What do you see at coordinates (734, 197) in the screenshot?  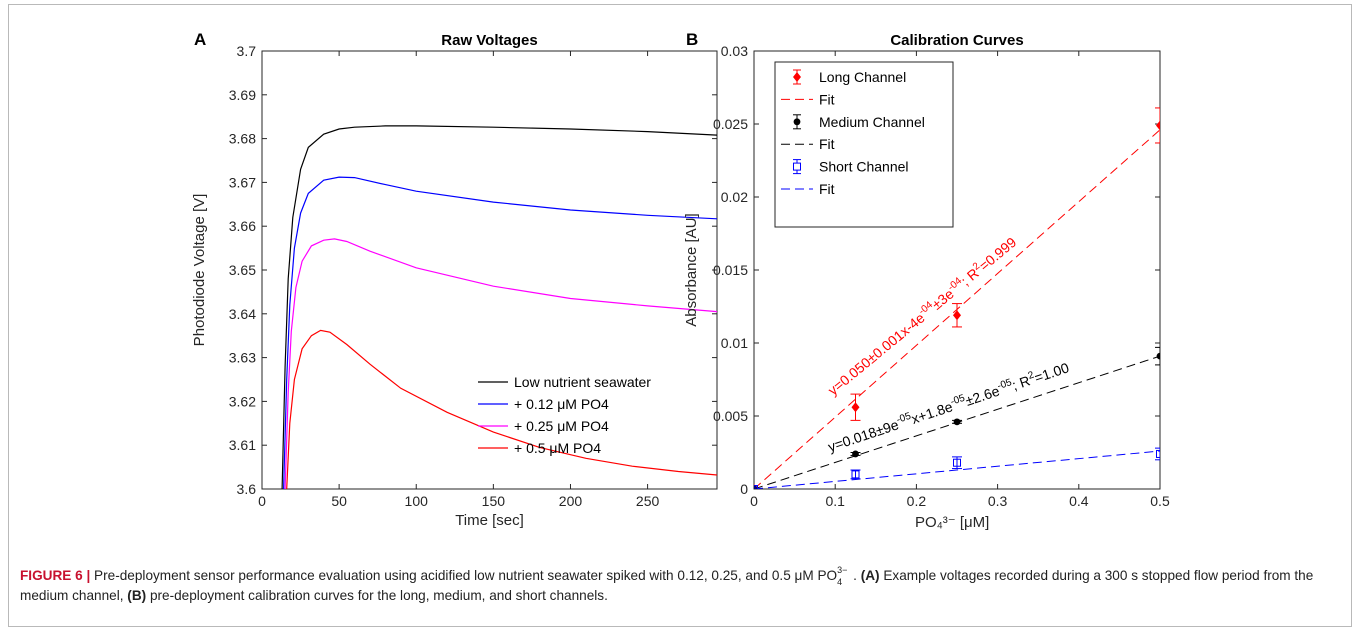 I see `y-tick-label: 0.02` at bounding box center [734, 197].